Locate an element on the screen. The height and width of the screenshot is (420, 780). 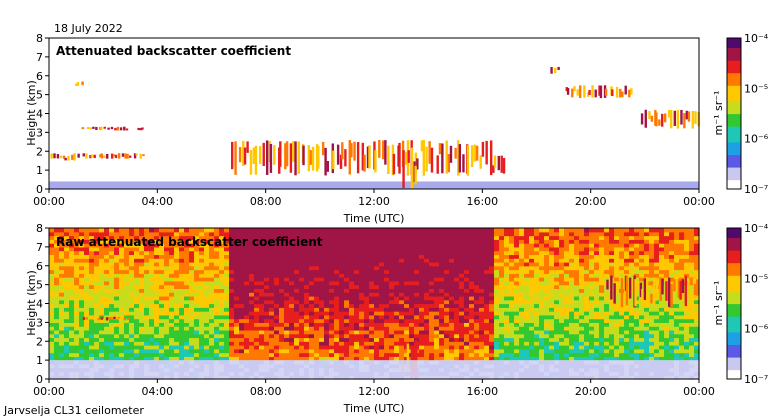
x-tick-label: 04:00 is located at coordinates (157, 201).